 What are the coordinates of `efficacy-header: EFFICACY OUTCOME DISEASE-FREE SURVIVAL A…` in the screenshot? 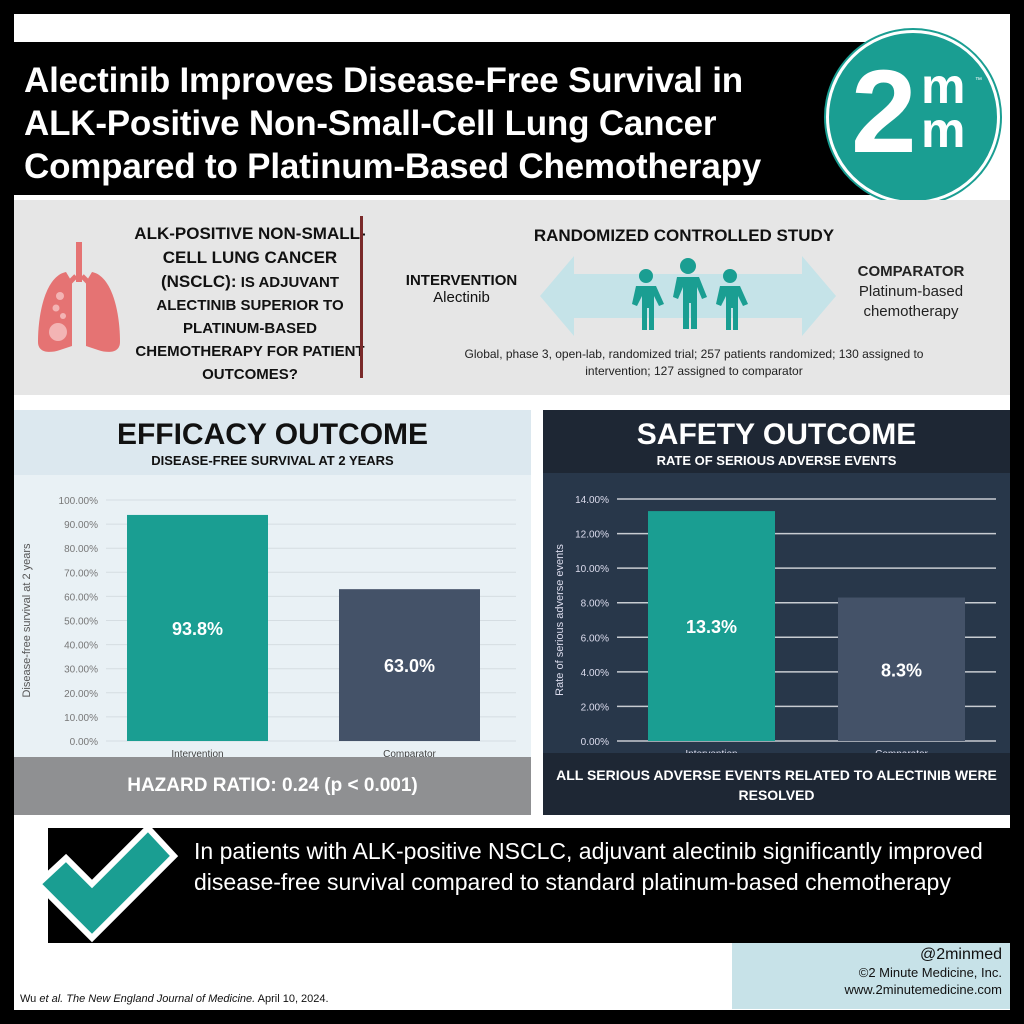 It's located at (272, 442).